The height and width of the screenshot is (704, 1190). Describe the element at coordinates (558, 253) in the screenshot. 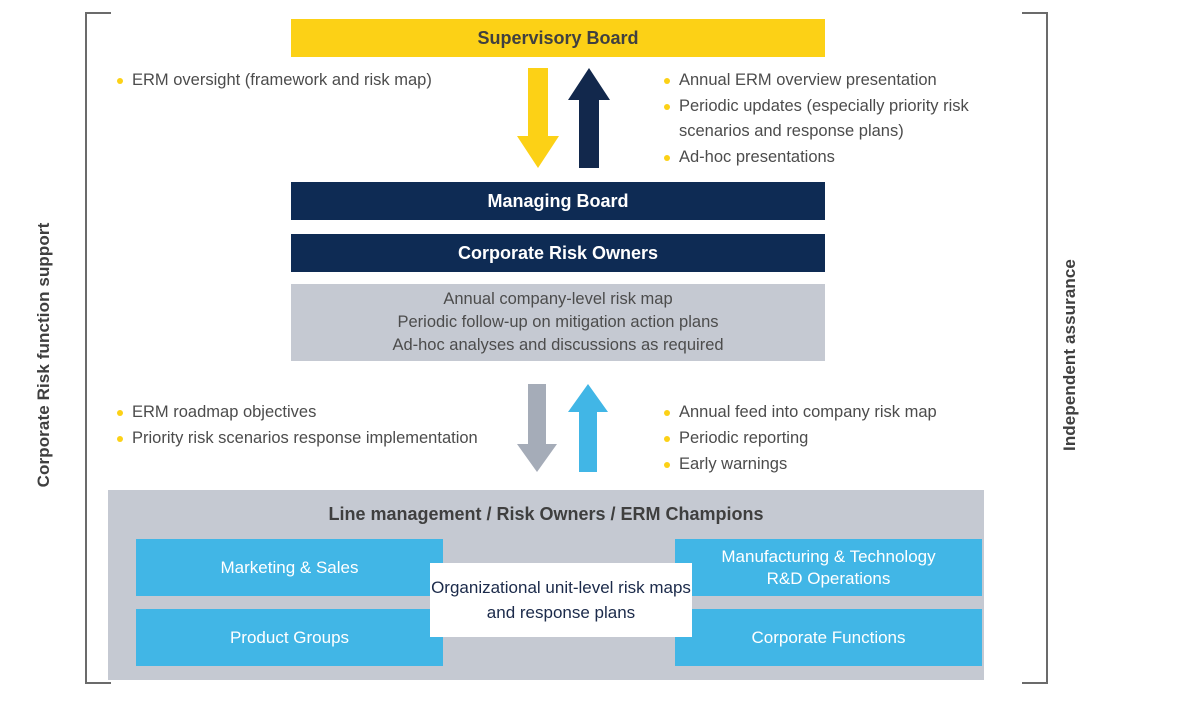

I see `corporate-risk-owners-box: Corporate Risk Owners` at that location.